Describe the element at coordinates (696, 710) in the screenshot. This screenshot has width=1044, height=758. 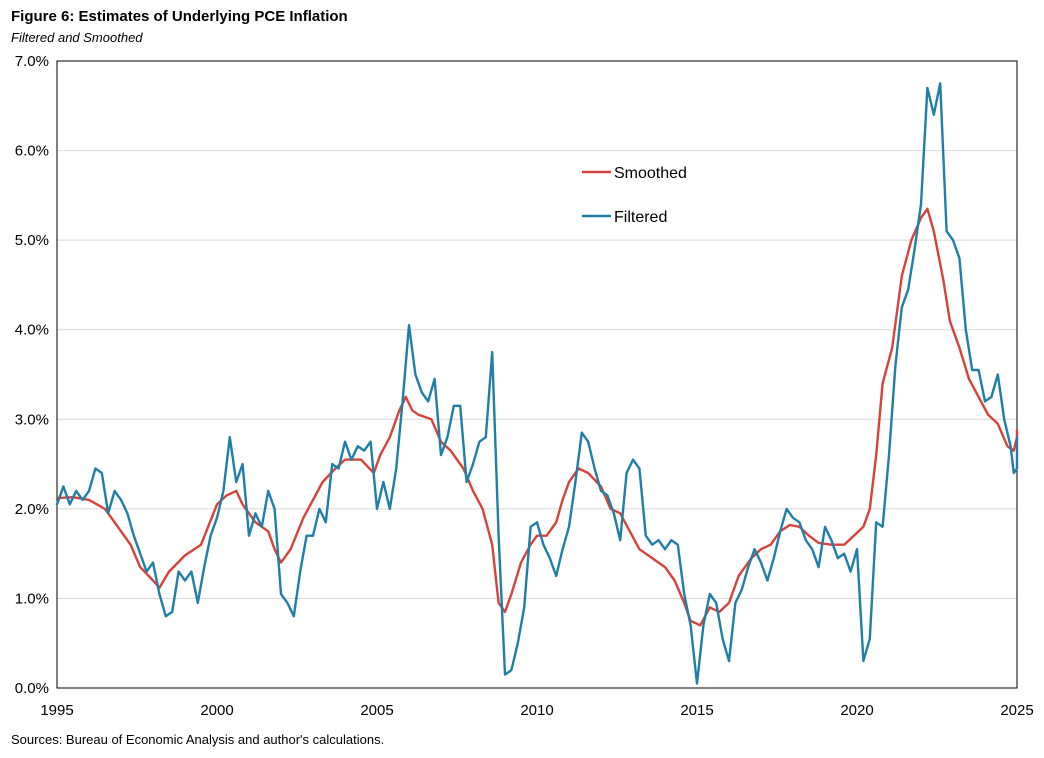
I see `x-tick-label: 2015` at that location.